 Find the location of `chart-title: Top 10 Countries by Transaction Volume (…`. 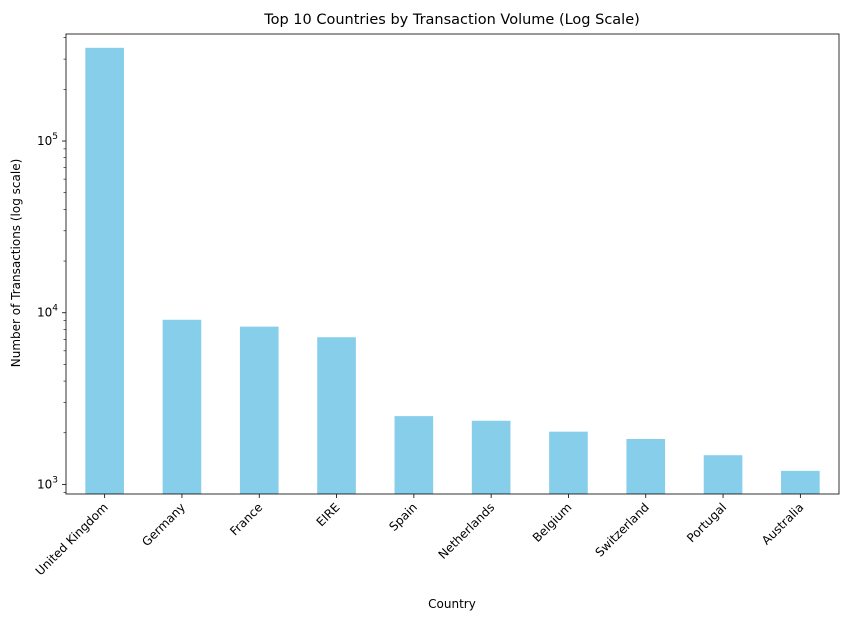

chart-title: Top 10 Countries by Transaction Volume (… is located at coordinates (451, 20).